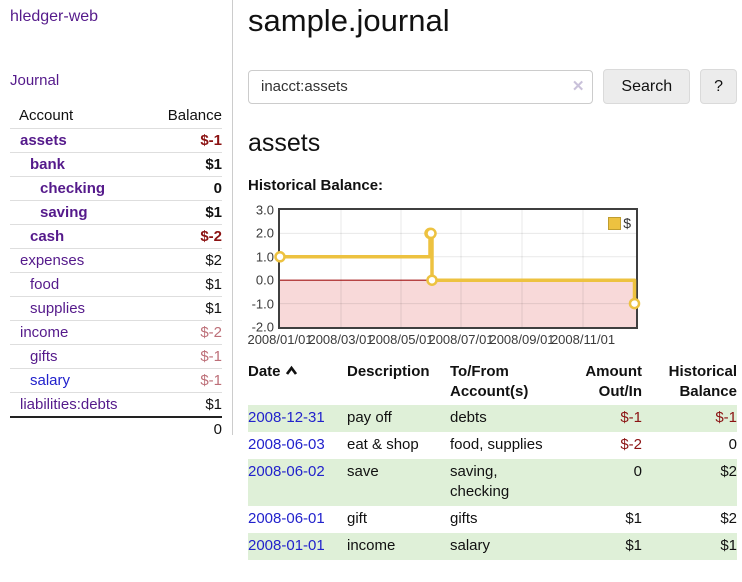 Image resolution: width=742 pixels, height=582 pixels. I want to click on historical-balance-chart: 3.0 2.0 1.0 0.0 -1.0 -2.0, so click(447, 274).